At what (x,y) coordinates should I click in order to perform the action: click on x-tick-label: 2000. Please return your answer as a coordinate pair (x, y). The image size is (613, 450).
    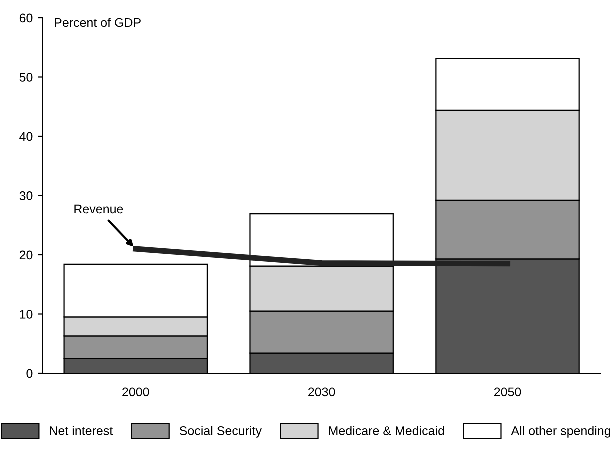
    Looking at the image, I should click on (136, 392).